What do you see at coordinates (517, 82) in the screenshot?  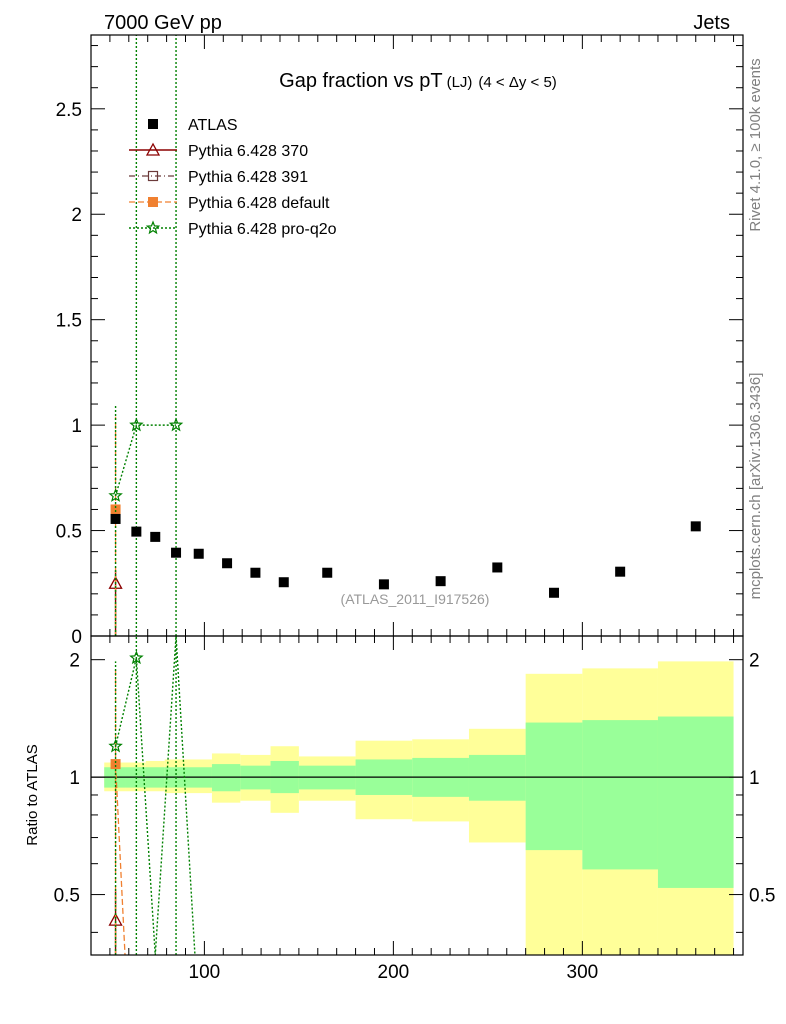 I see `chart-title-condition: (4 < Δy < 5)` at bounding box center [517, 82].